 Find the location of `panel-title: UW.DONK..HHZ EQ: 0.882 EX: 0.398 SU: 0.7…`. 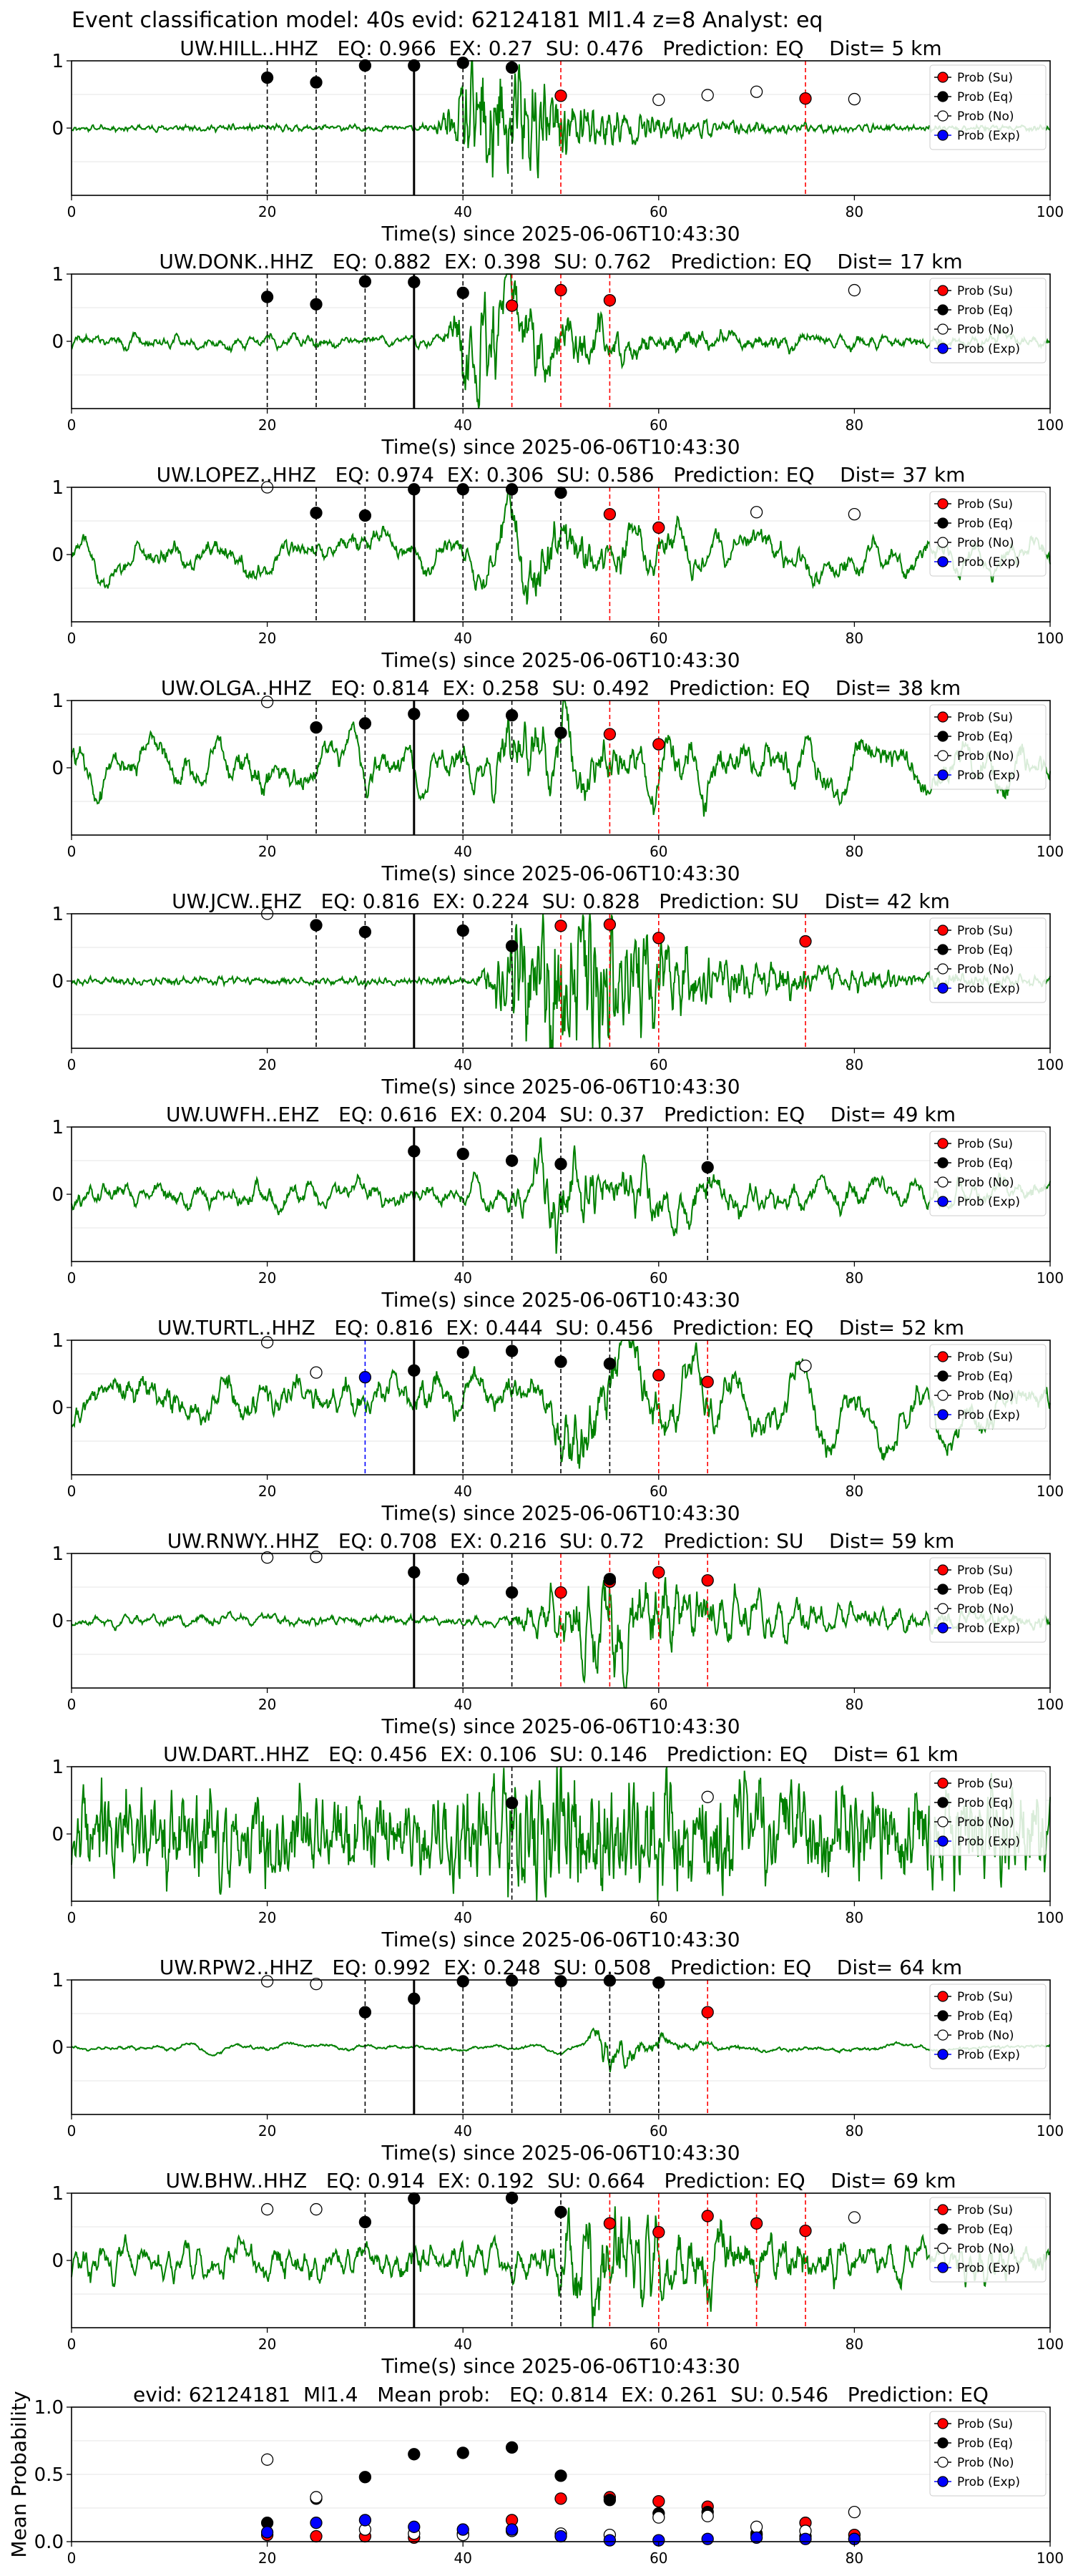

panel-title: UW.DONK..HHZ EQ: 0.882 EX: 0.398 SU: 0.7… is located at coordinates (560, 261).